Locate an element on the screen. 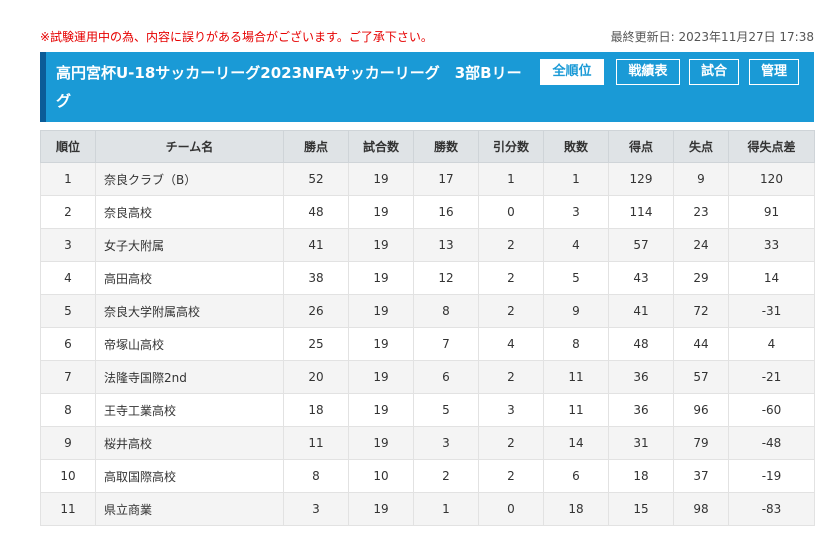  wins-cell: 17 is located at coordinates (446, 179).